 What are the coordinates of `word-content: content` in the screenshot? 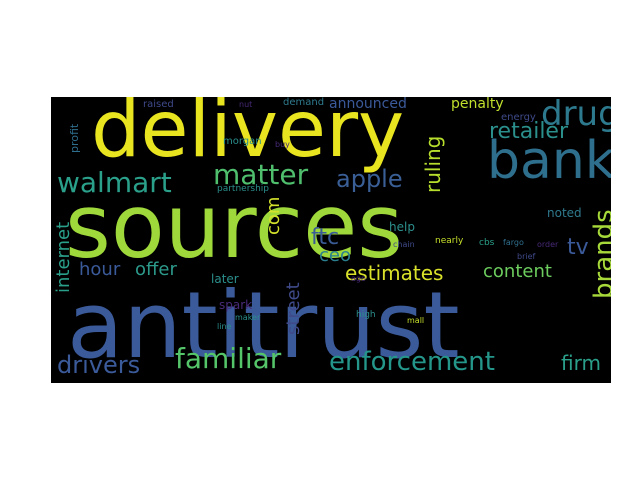 It's located at (517, 271).